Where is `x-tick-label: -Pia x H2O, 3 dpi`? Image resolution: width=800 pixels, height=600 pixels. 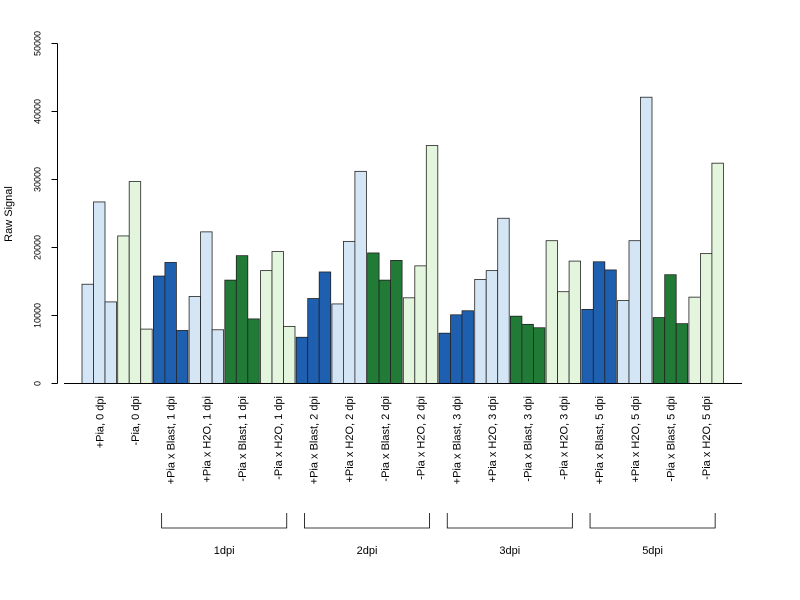
x-tick-label: -Pia x H2O, 3 dpi is located at coordinates (564, 438).